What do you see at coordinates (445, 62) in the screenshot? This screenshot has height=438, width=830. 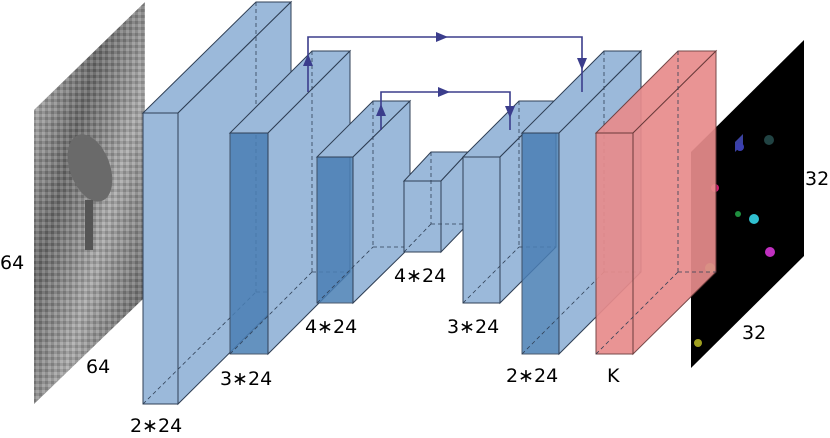 I see `skip-connection-outer` at bounding box center [445, 62].